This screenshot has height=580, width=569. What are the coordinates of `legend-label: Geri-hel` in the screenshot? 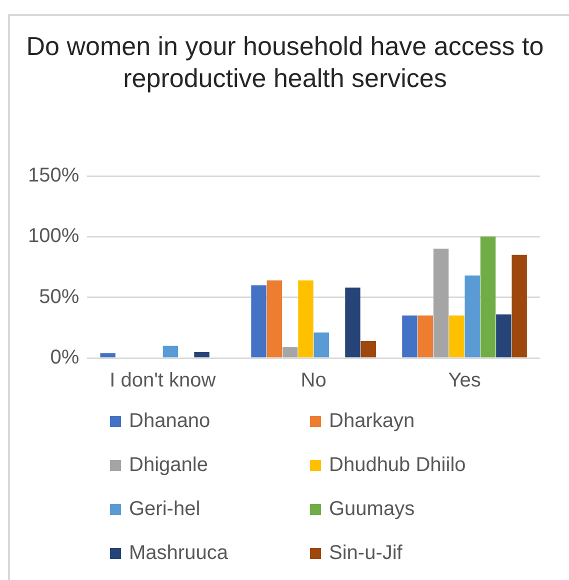 It's located at (164, 509).